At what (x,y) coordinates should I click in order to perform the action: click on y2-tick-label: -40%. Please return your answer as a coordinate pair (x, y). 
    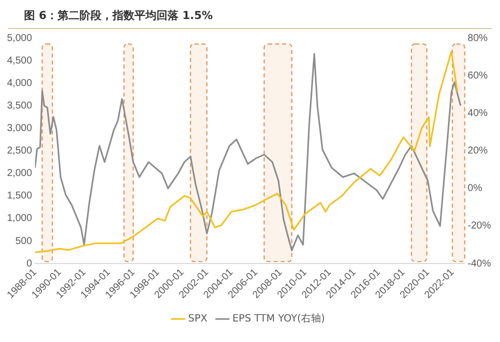
    Looking at the image, I should click on (480, 264).